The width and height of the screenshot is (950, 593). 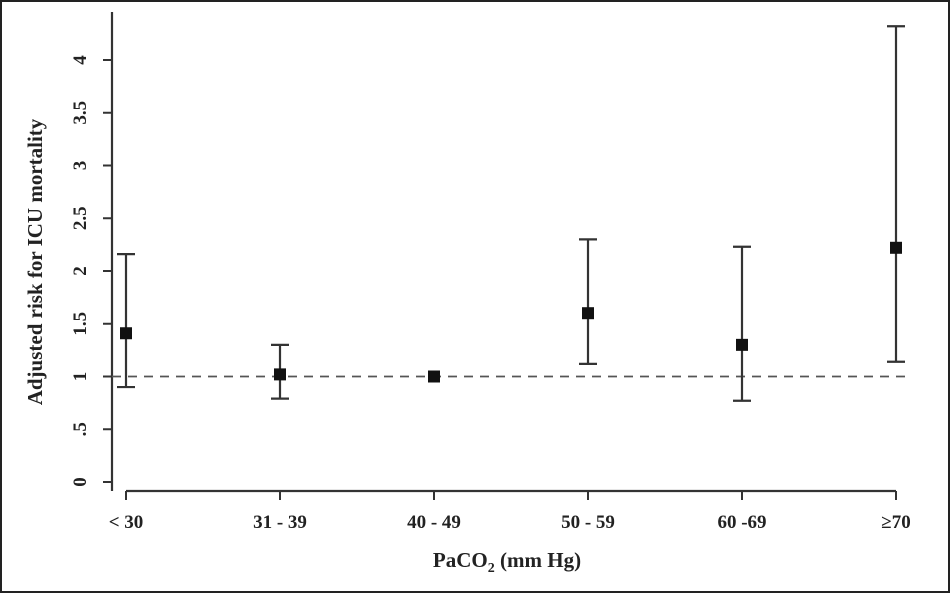 What do you see at coordinates (80, 166) in the screenshot?
I see `y-tick-label: 3` at bounding box center [80, 166].